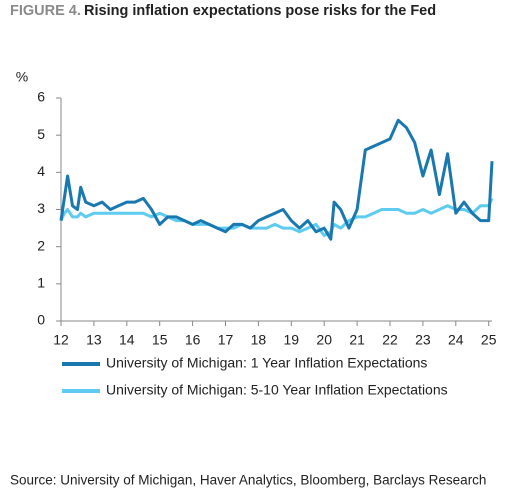  Describe the element at coordinates (41, 320) in the screenshot. I see `y-tick-label: 0` at that location.